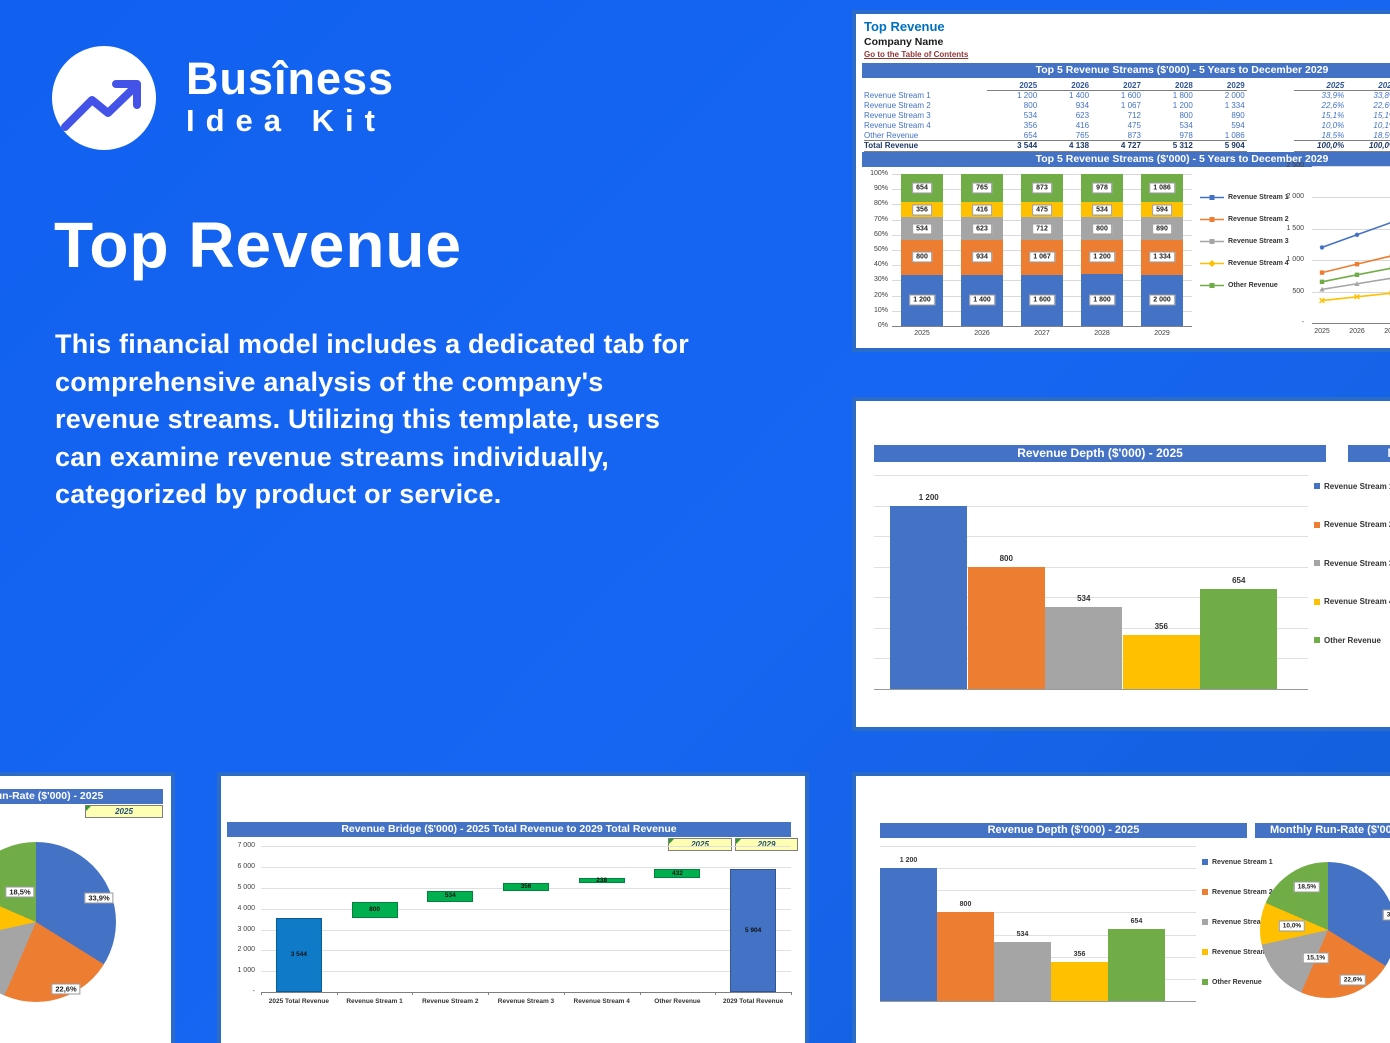  What do you see at coordinates (246, 887) in the screenshot?
I see `y-axis-tick-label: 5 000` at bounding box center [246, 887].